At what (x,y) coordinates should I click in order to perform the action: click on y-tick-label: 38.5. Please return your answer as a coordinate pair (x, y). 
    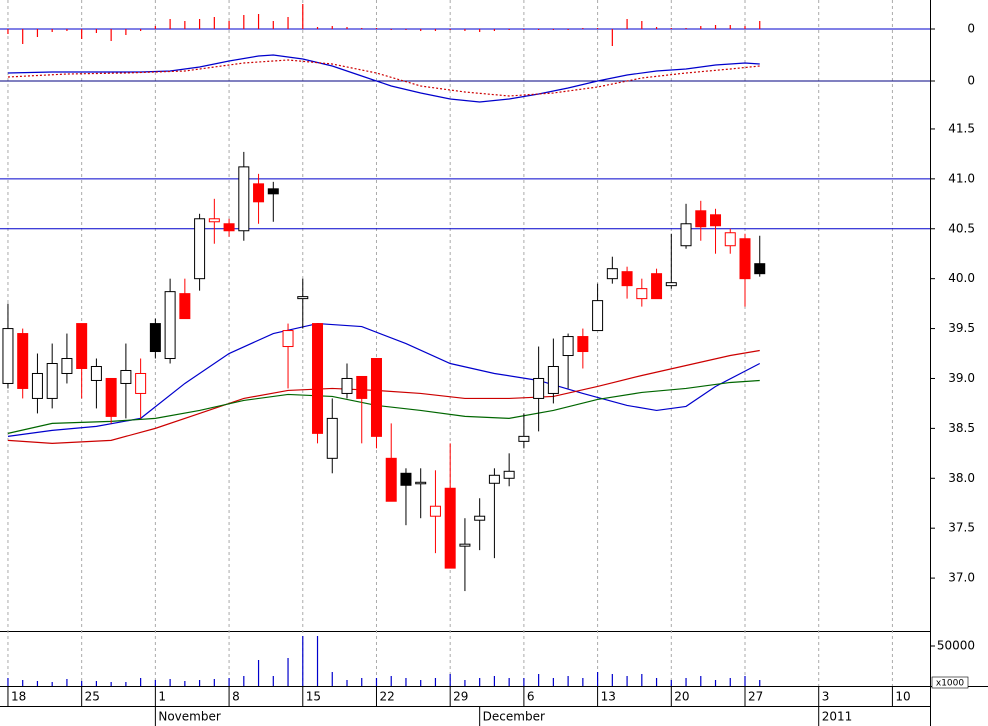
    Looking at the image, I should click on (961, 428).